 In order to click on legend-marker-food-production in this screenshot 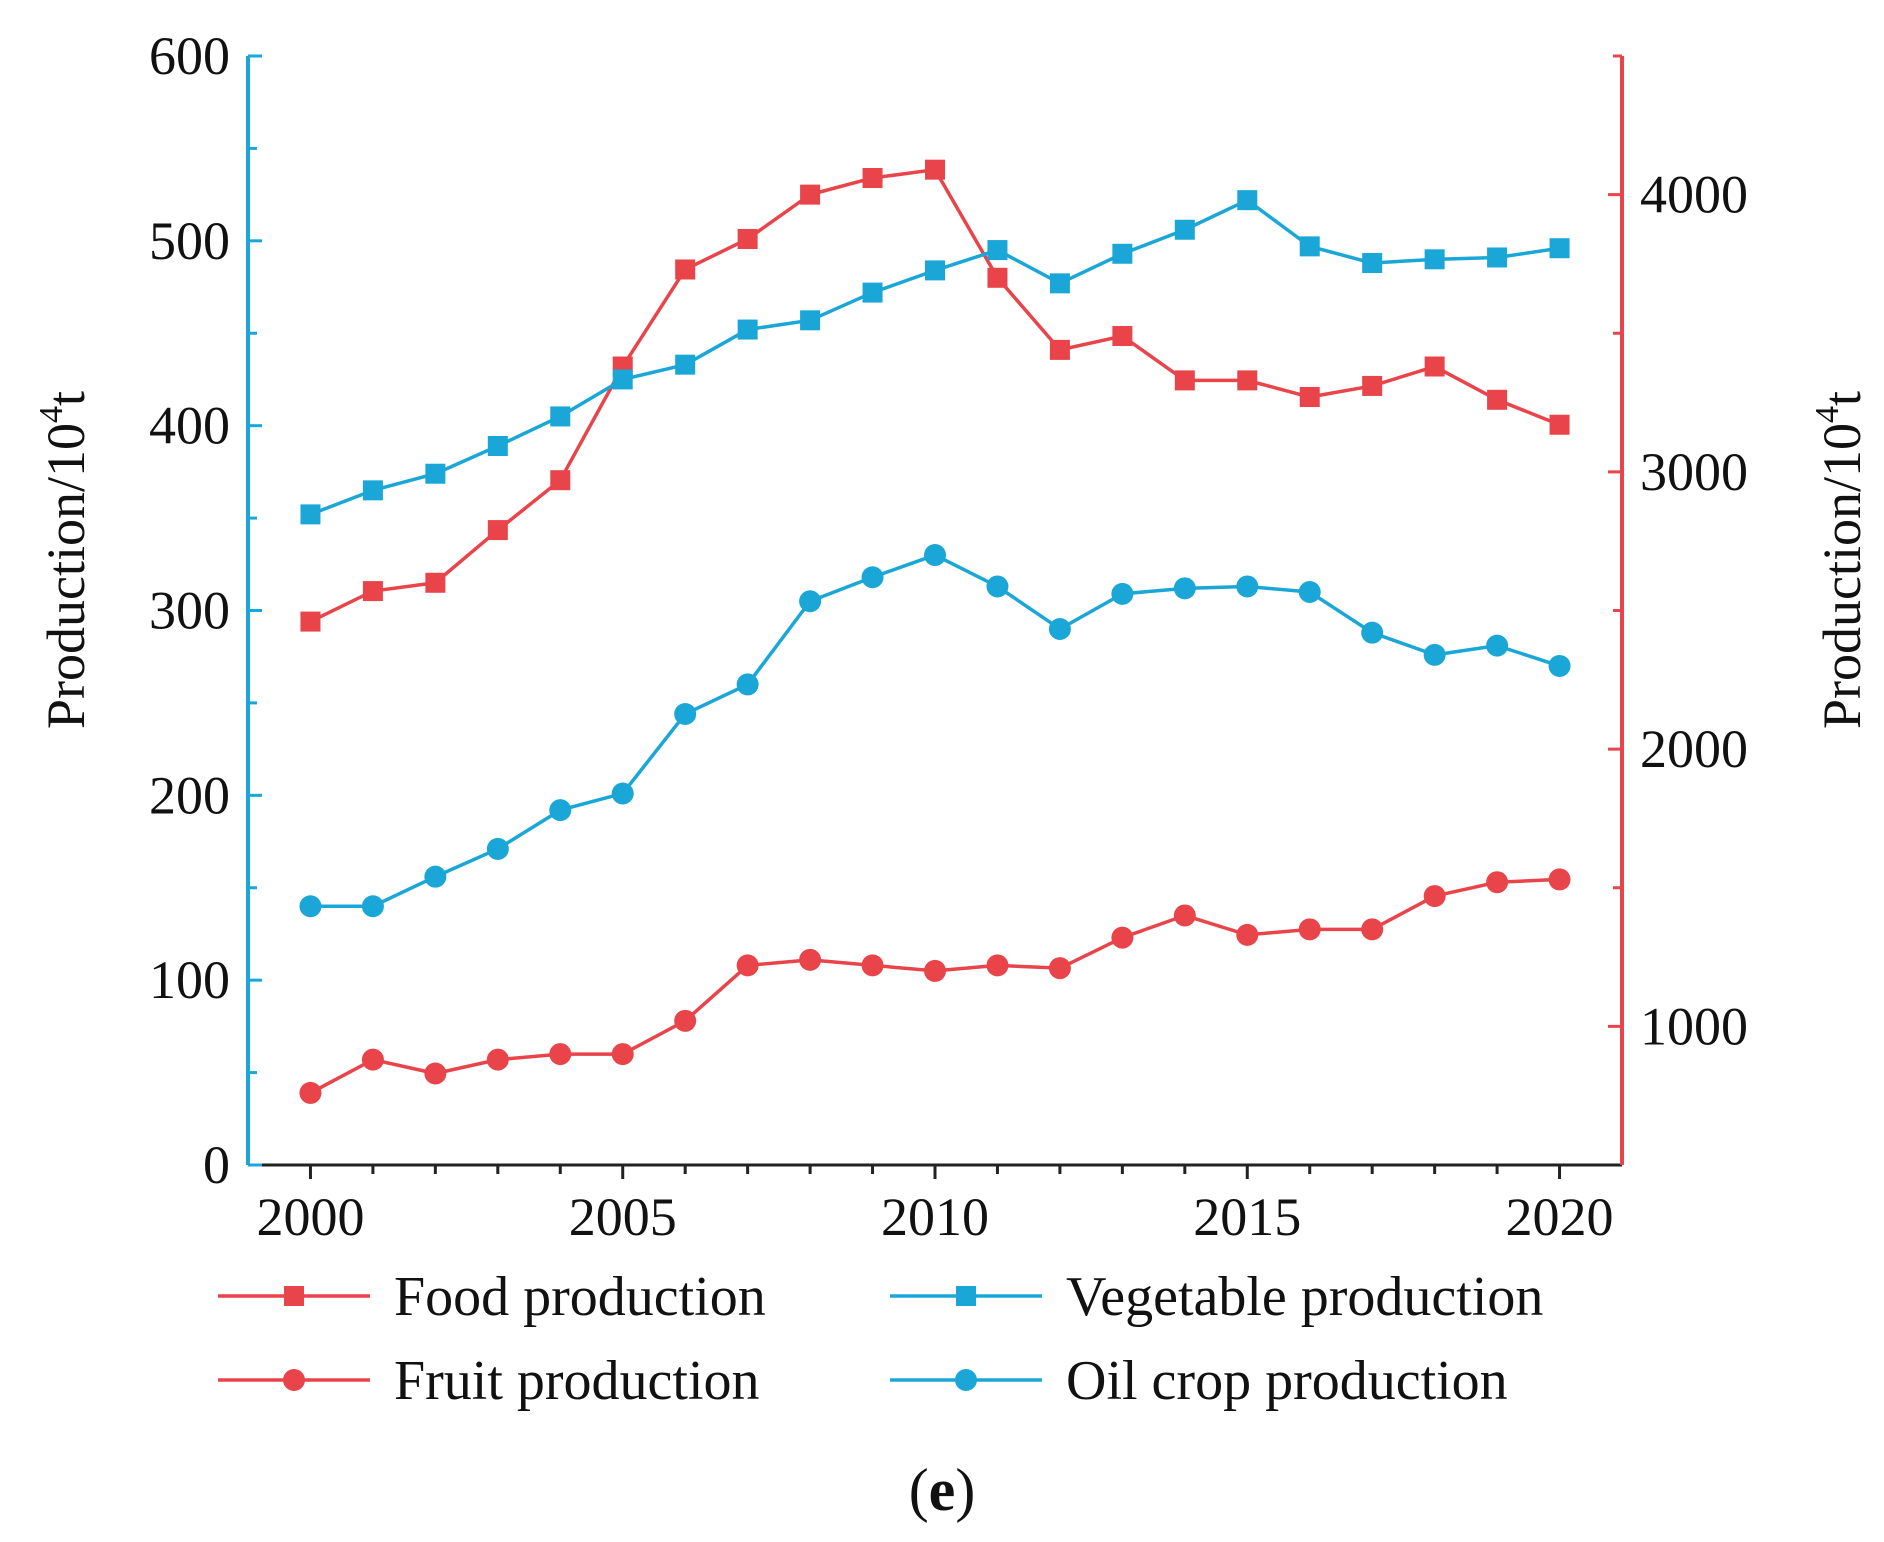, I will do `click(294, 1296)`.